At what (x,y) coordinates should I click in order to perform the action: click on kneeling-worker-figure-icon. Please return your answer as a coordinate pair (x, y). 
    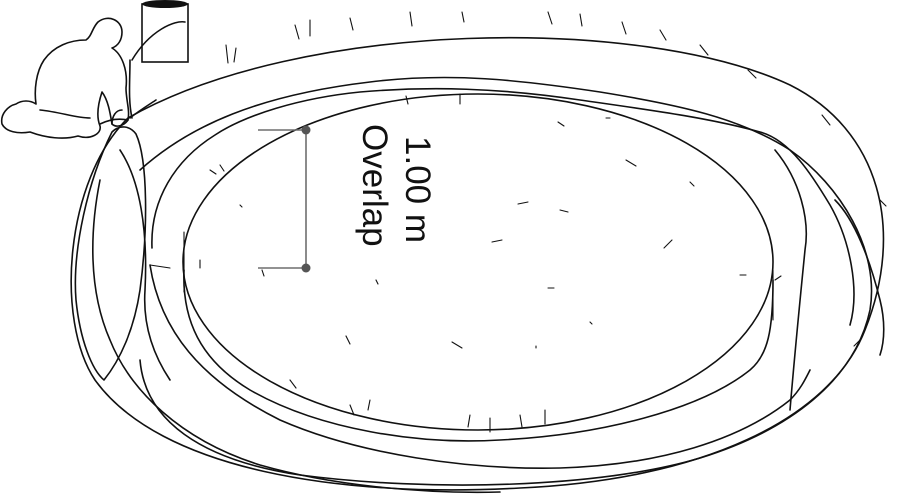
    Looking at the image, I should click on (78, 78).